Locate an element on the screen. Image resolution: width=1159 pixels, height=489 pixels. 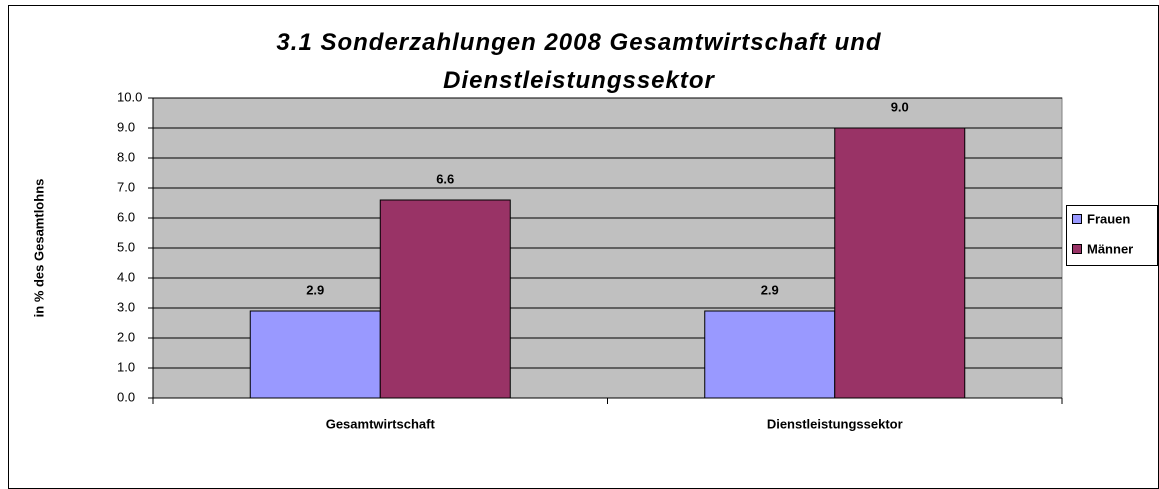
y-tick-label: 8.0 is located at coordinates (126, 156).